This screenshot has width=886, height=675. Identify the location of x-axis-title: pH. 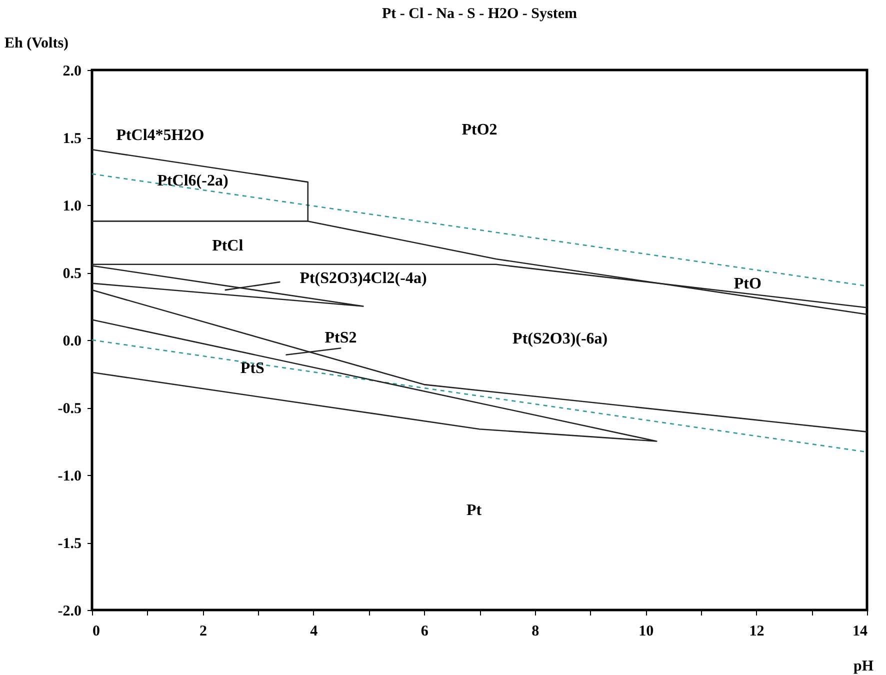
(863, 666).